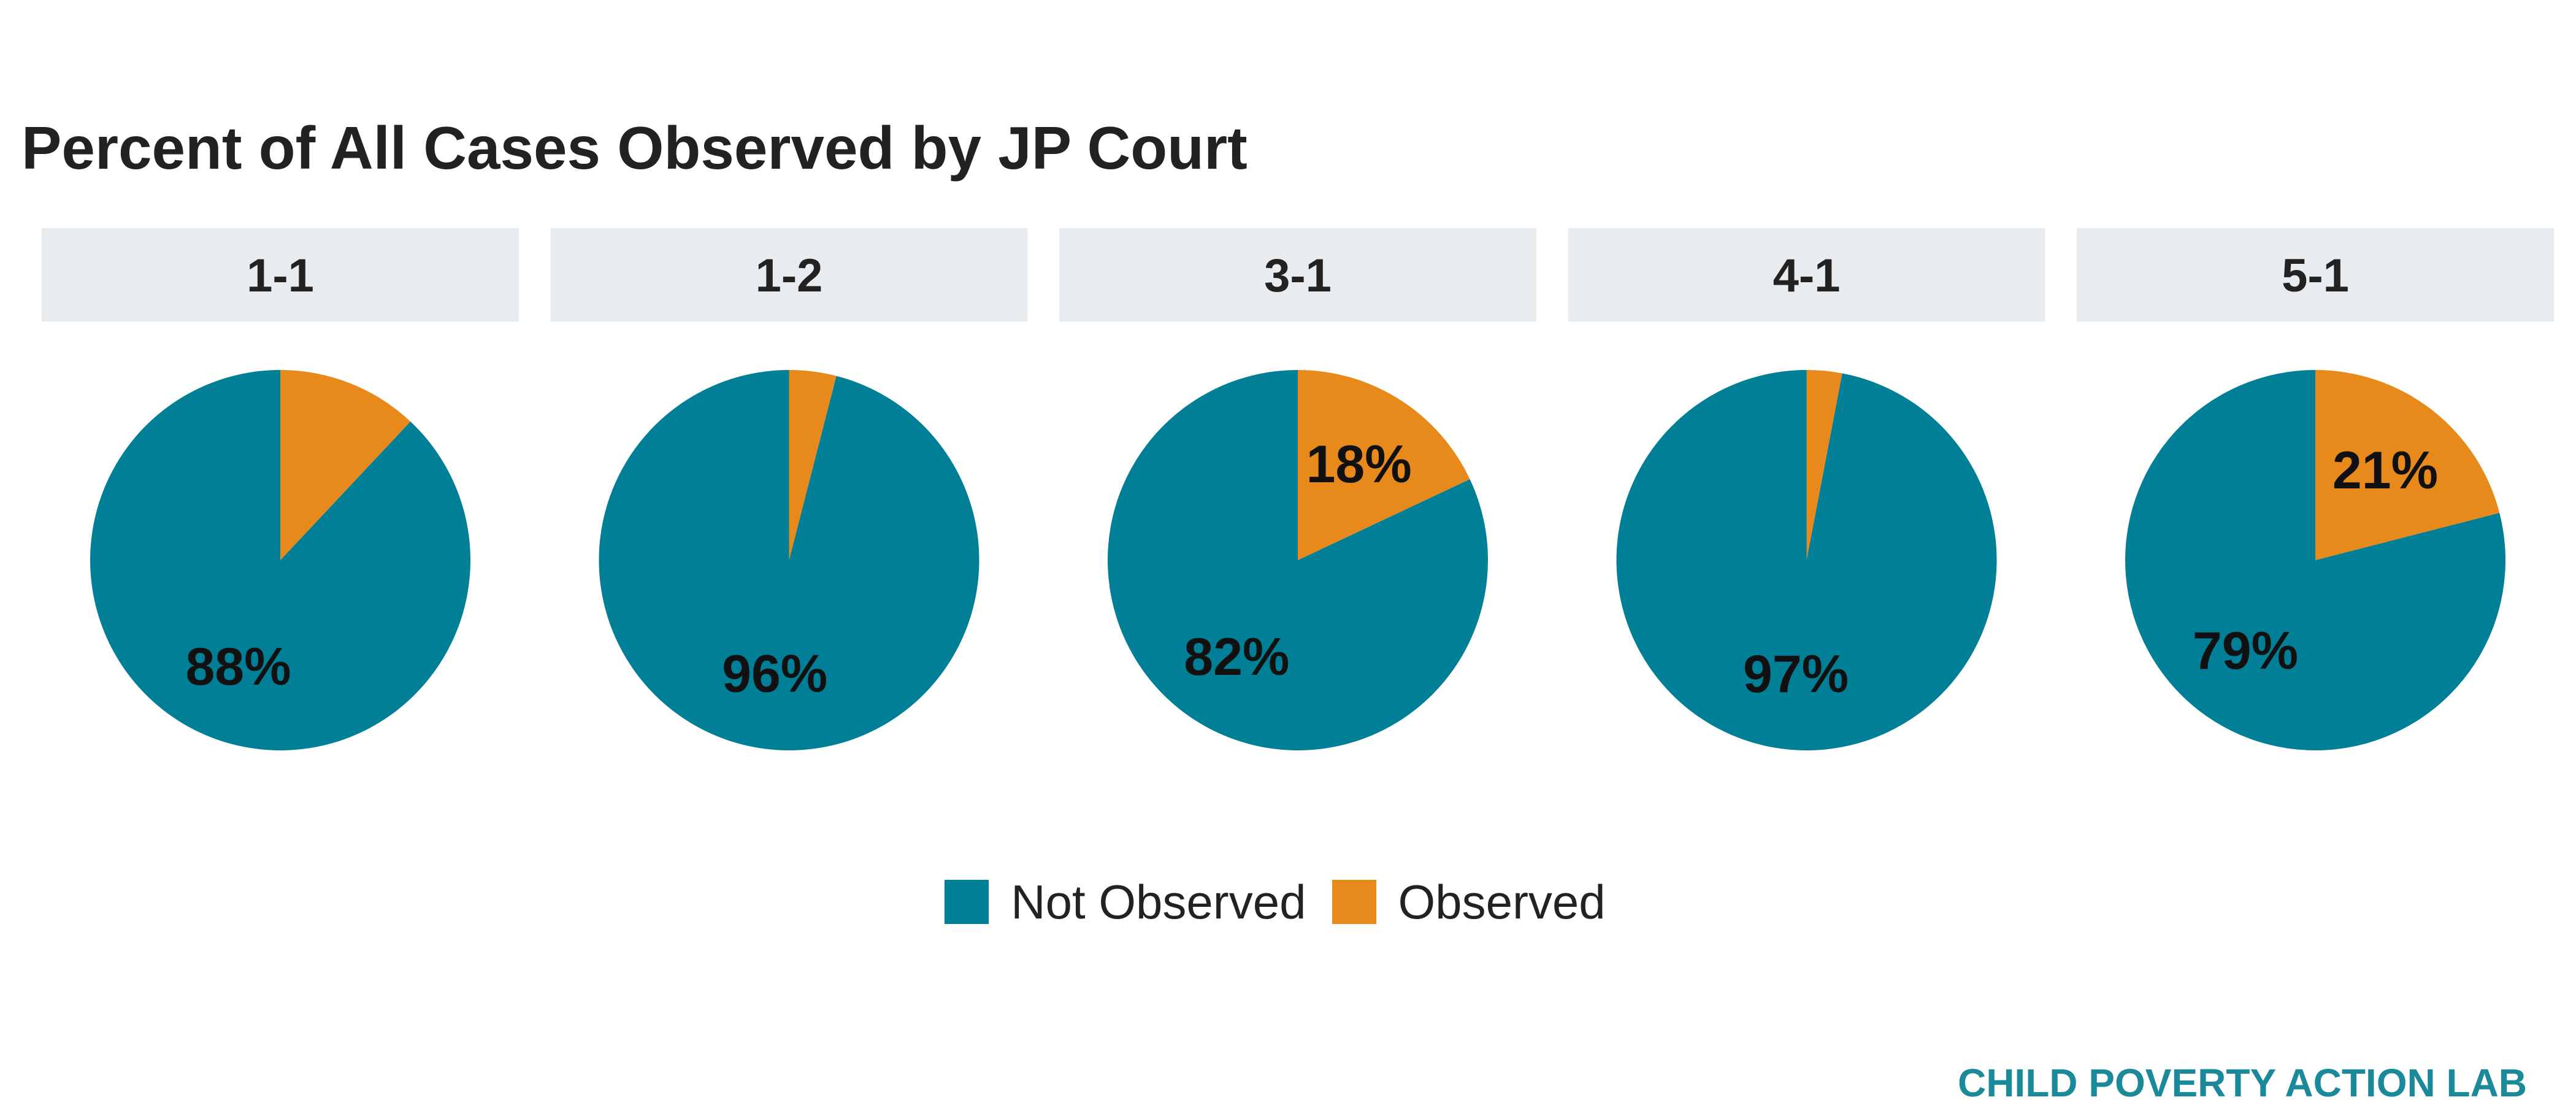 This screenshot has width=2576, height=1105. I want to click on data-label-observed-3-1: 18%, so click(1359, 464).